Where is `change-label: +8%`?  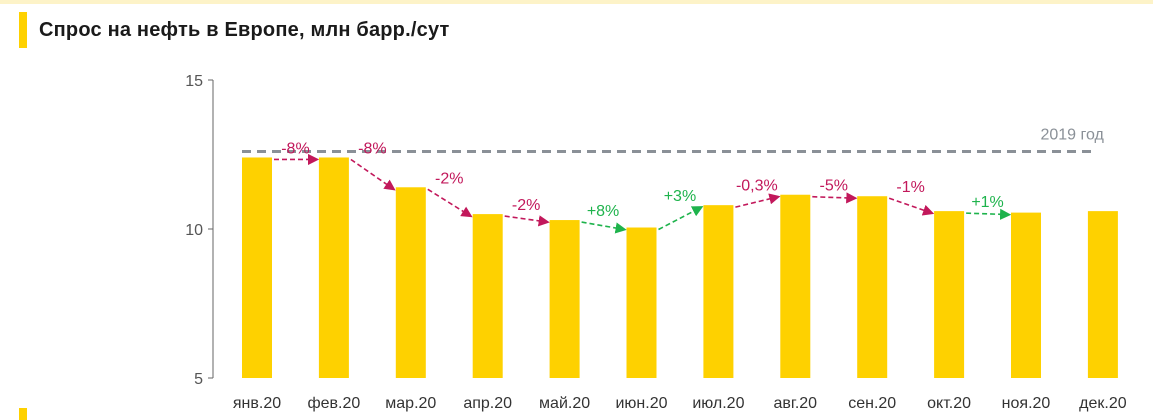
change-label: +8% is located at coordinates (603, 211).